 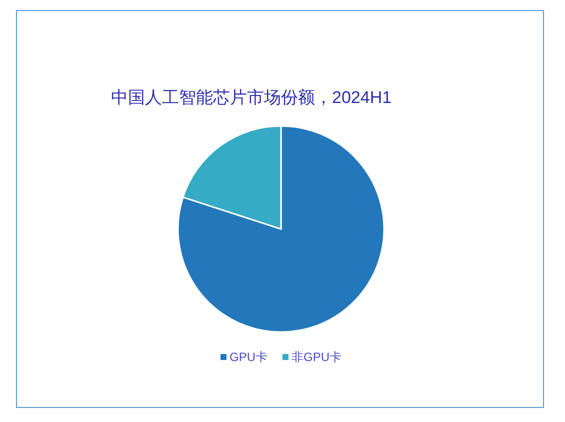 I want to click on legend-label: GPU卡, so click(x=248, y=357).